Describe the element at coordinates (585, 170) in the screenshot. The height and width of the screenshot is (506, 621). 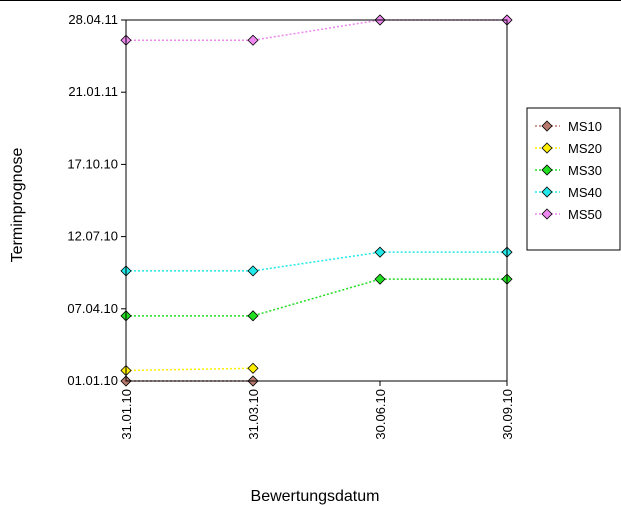
I see `legend-label-ms30: MS30` at that location.